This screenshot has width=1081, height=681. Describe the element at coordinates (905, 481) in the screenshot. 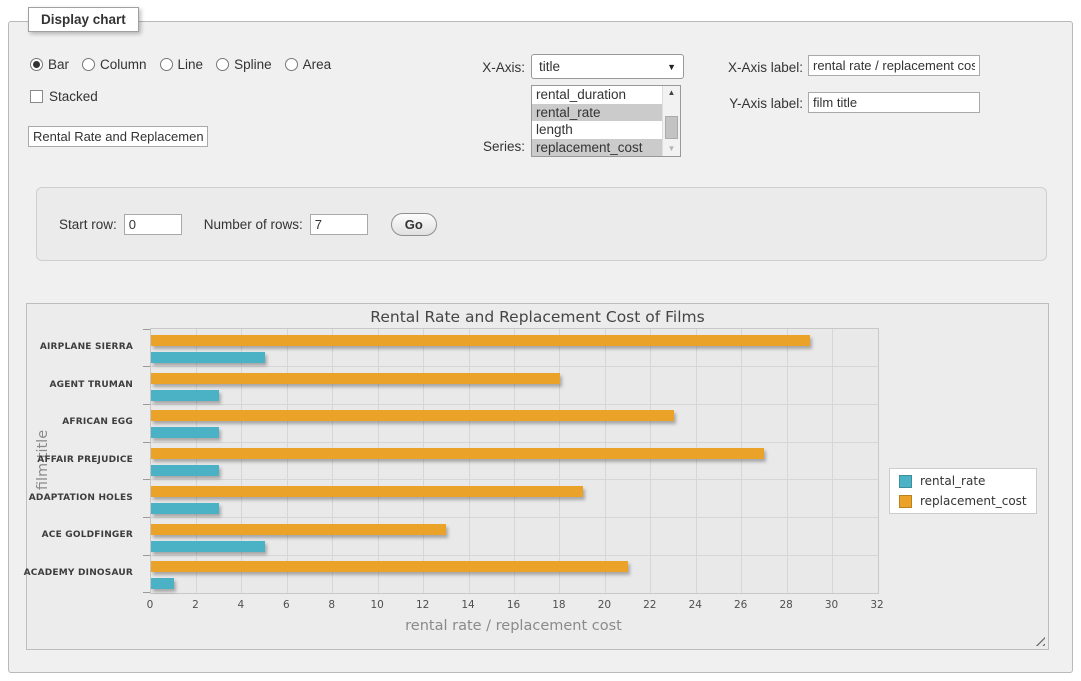

I see `legend-swatch` at that location.